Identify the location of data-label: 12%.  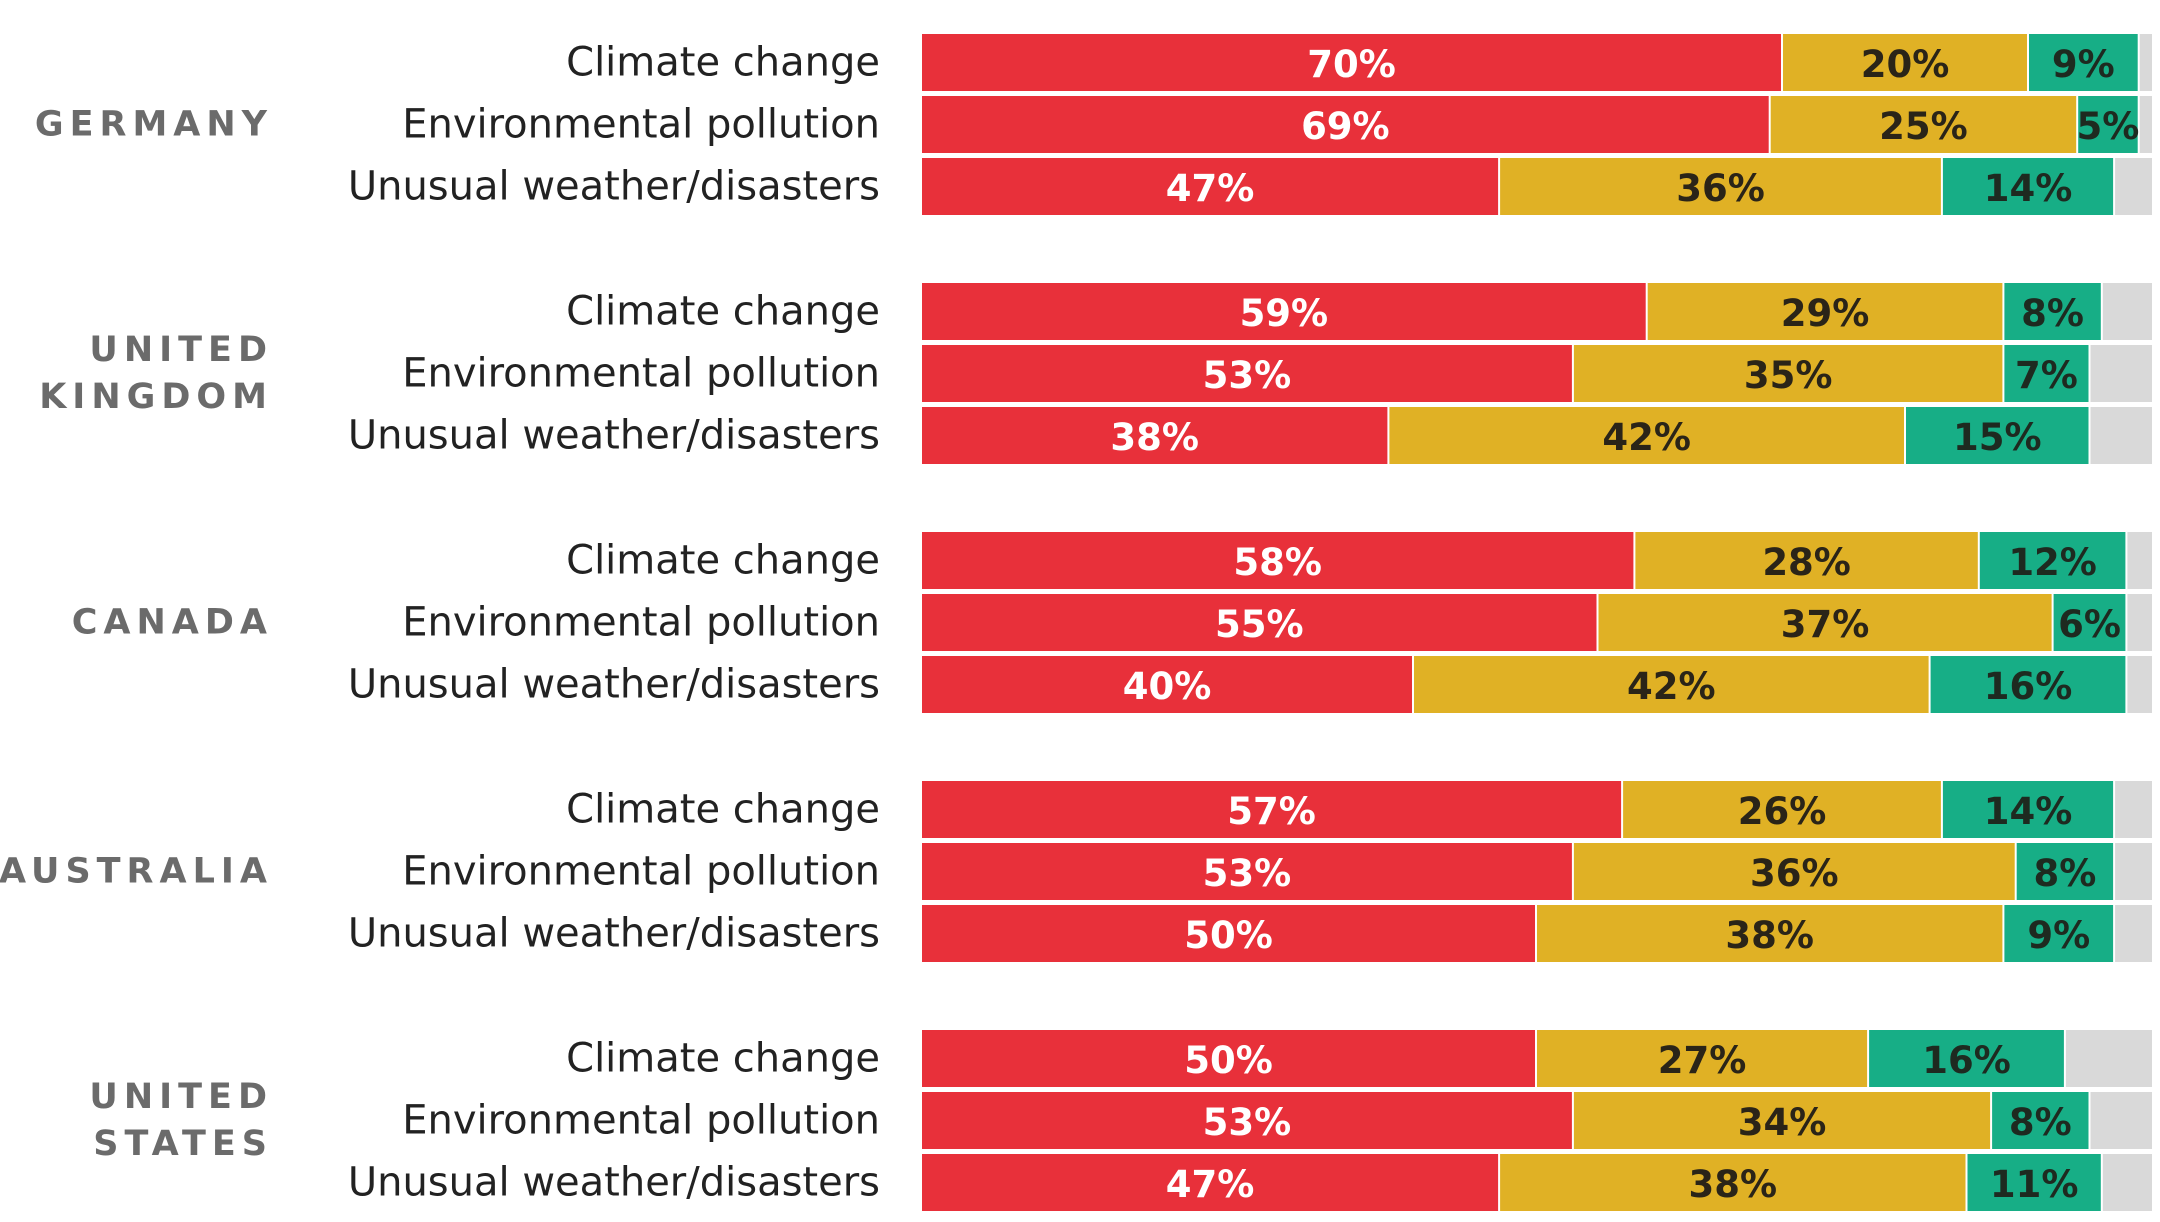
(2052, 562).